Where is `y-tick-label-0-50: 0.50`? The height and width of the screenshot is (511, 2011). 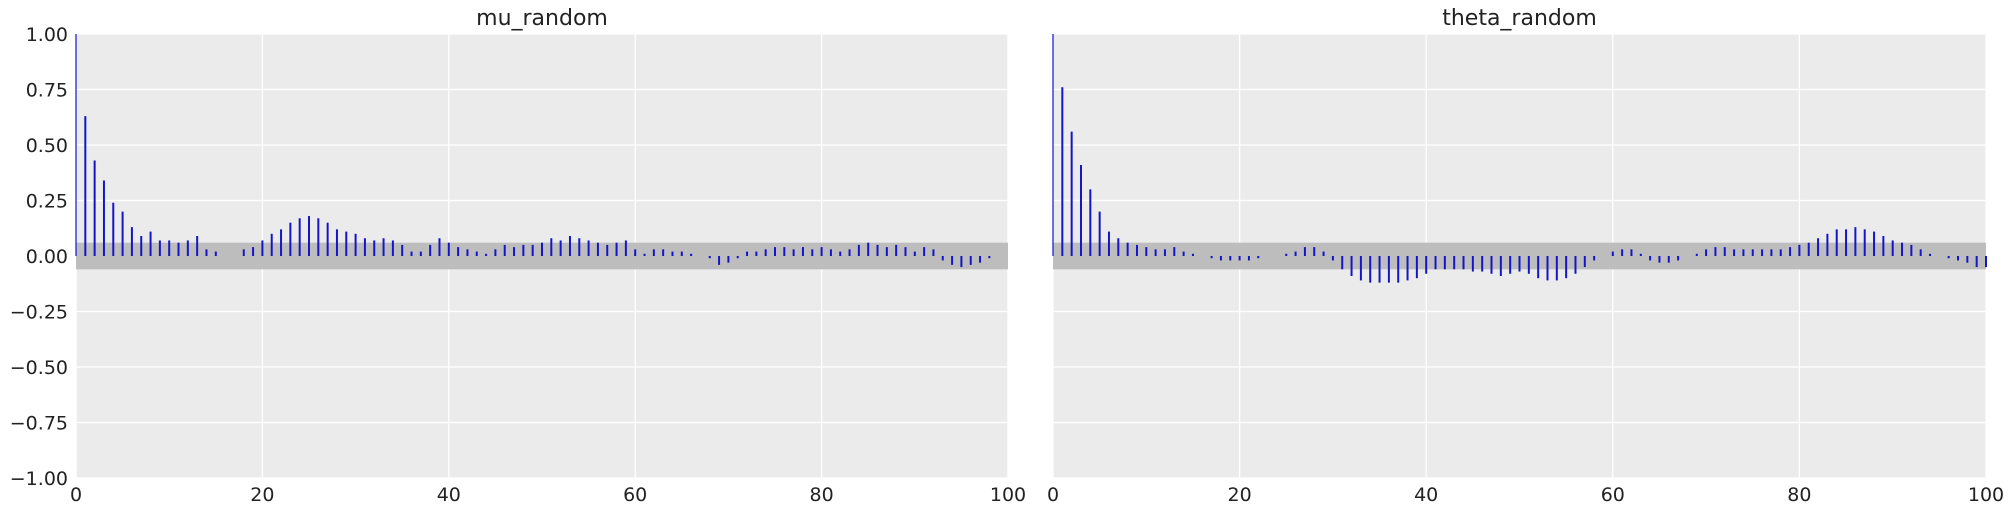
y-tick-label-0-50: 0.50 is located at coordinates (47, 146).